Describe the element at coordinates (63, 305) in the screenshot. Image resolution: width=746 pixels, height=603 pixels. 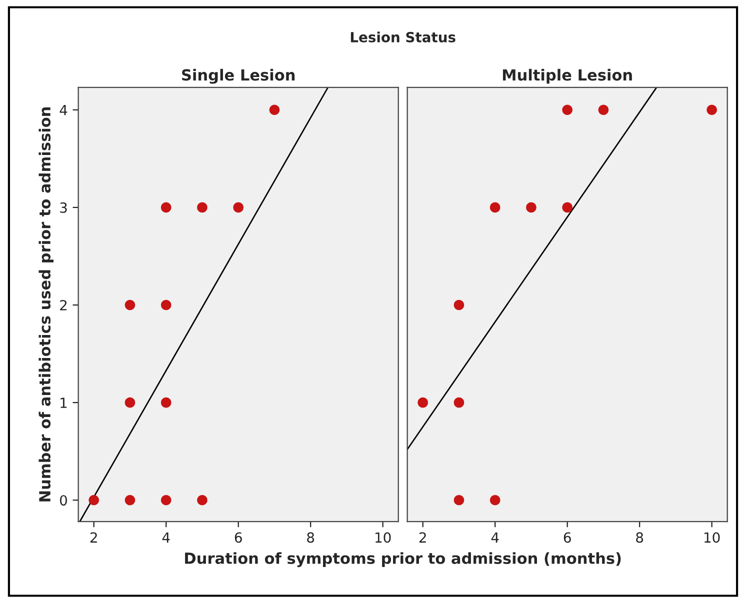
I see `y-tick-label: 2` at that location.